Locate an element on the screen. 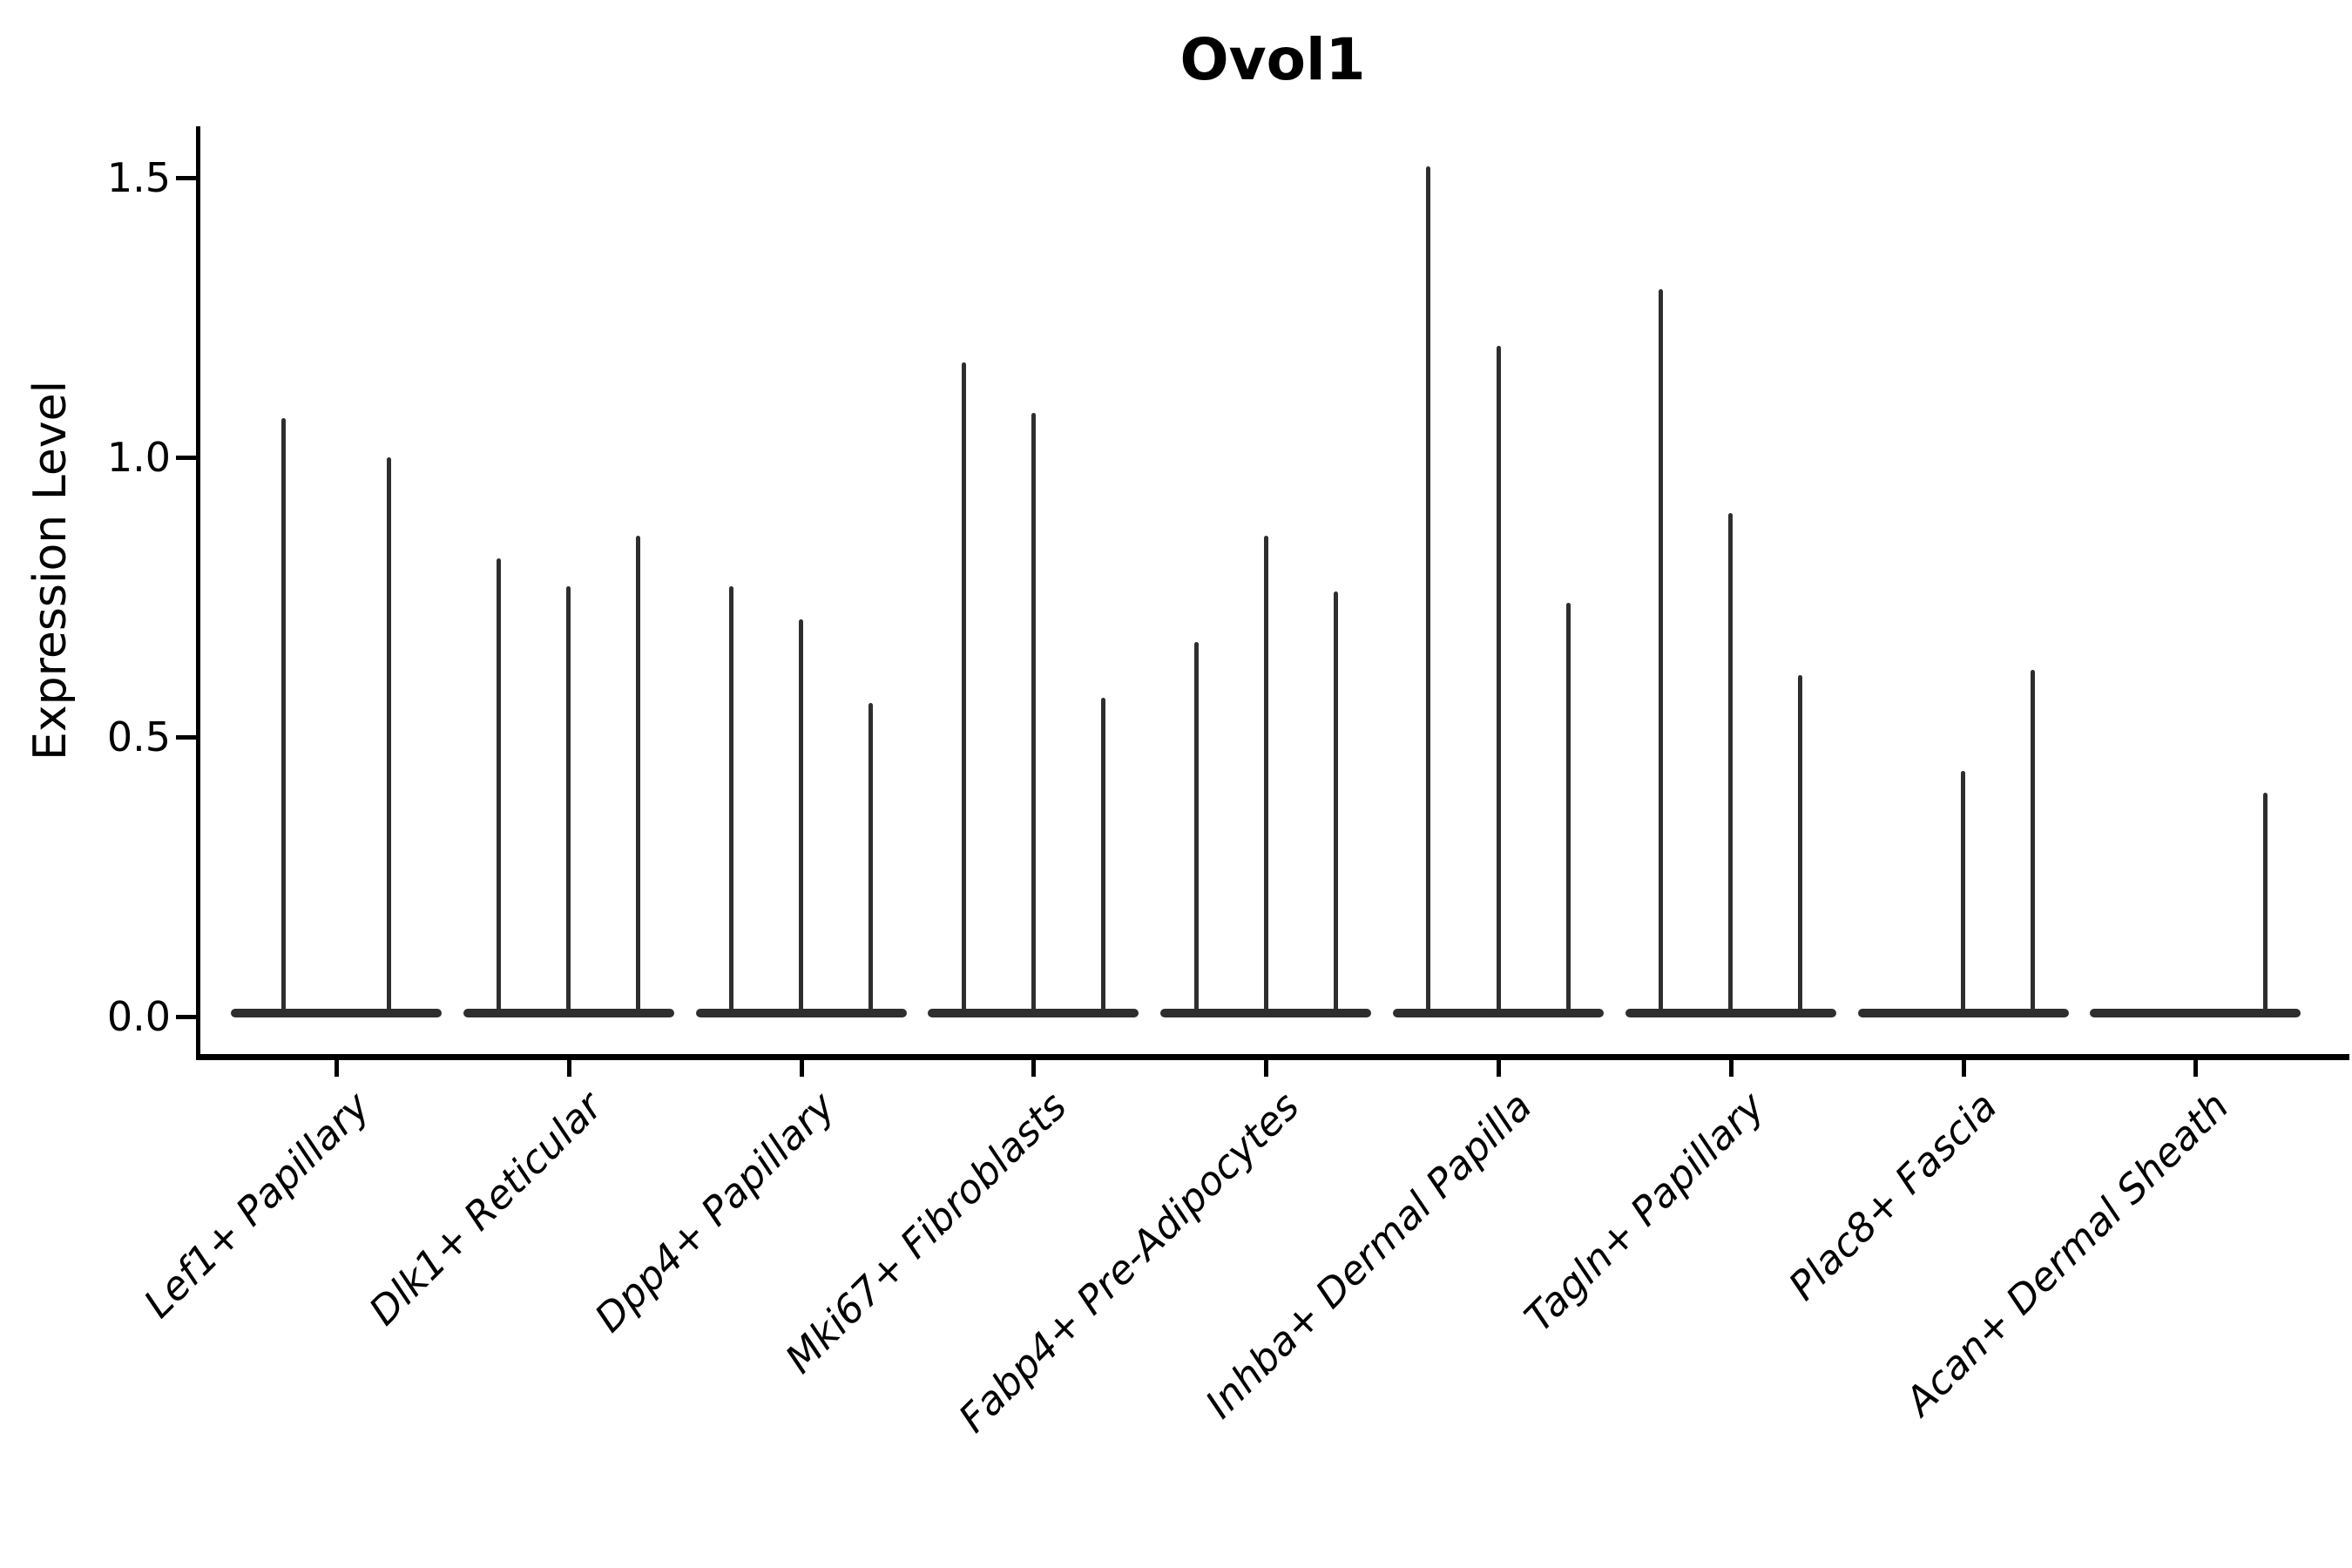 This screenshot has width=2352, height=1568. x-category-label: Lef1+ Papillary is located at coordinates (256, 1205).